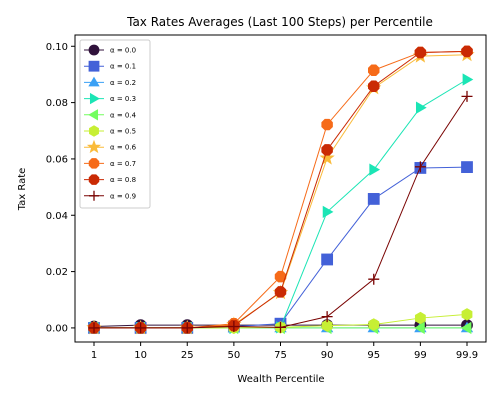  I want to click on legend-entry: α = 0.3, so click(110, 98).